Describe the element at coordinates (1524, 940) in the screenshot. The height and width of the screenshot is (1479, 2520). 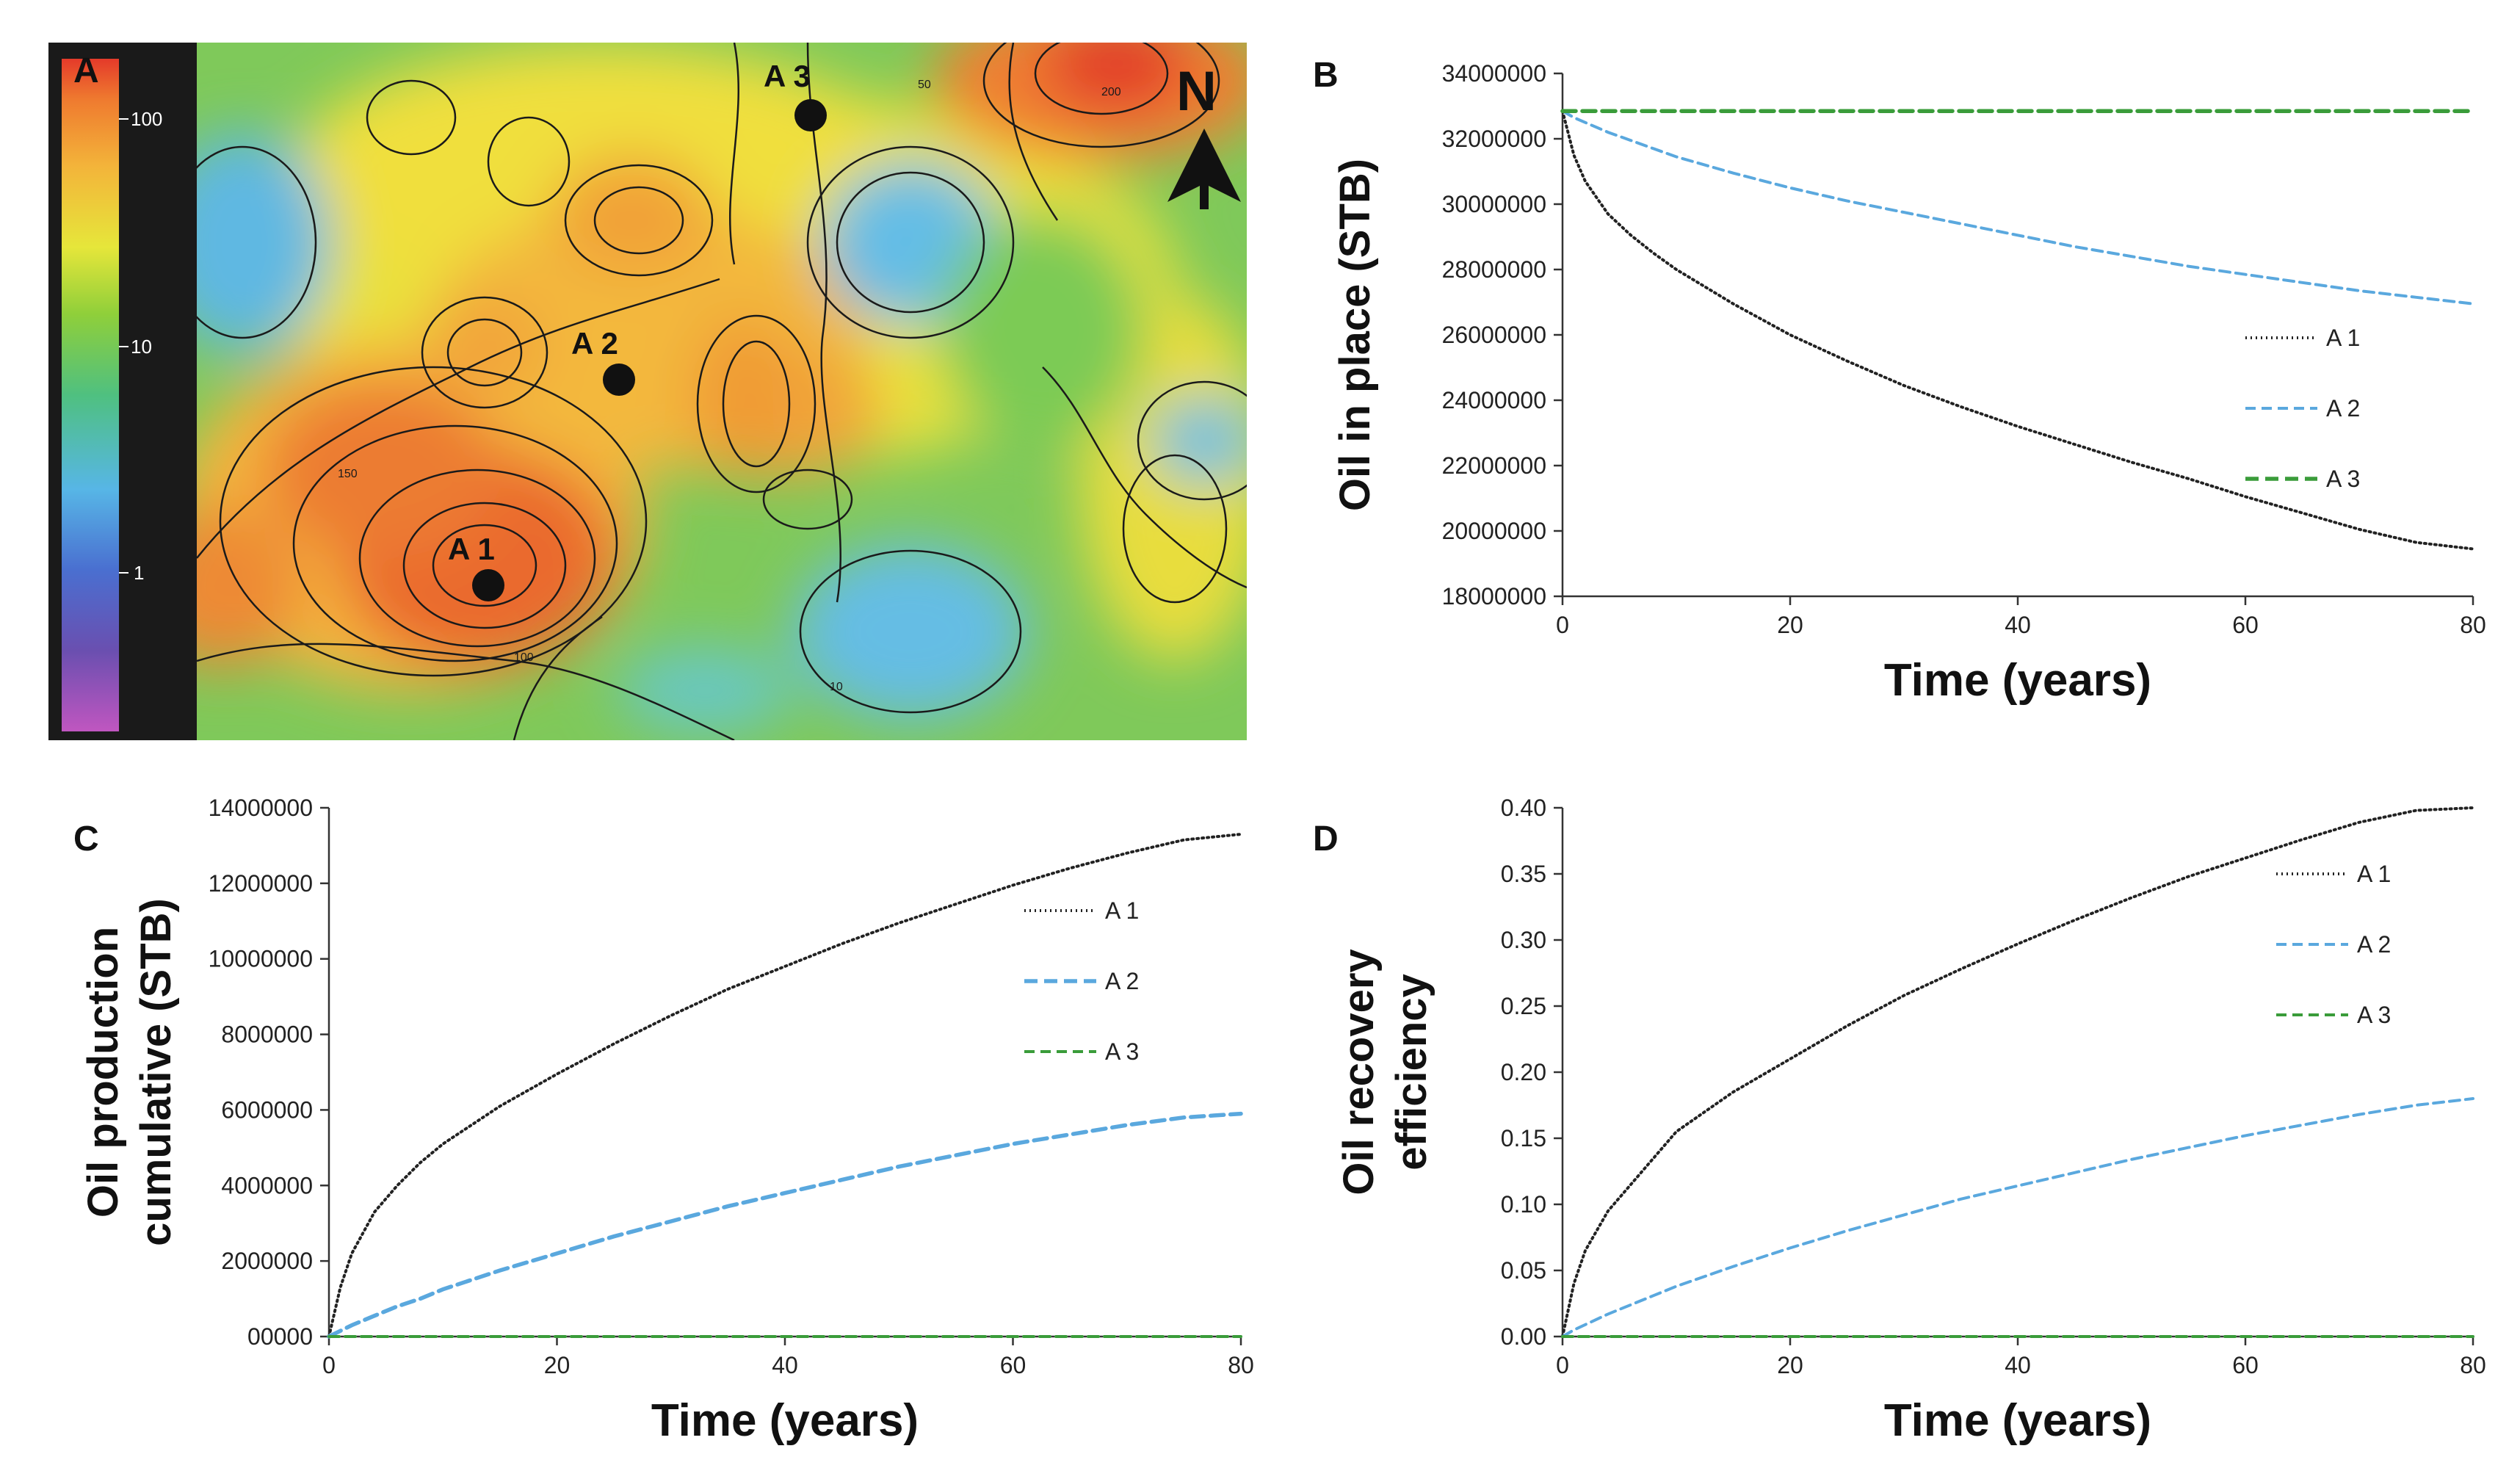
I see `y-tick-label: 0.30` at that location.